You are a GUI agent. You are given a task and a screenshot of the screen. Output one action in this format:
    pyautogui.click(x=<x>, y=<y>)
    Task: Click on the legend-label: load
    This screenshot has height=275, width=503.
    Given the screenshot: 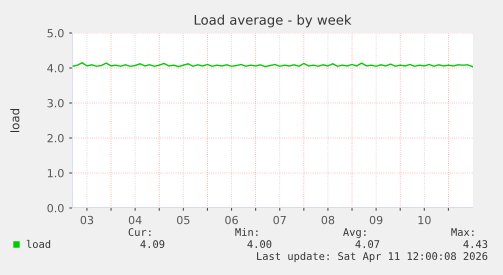 What is the action you would take?
    pyautogui.click(x=38, y=244)
    